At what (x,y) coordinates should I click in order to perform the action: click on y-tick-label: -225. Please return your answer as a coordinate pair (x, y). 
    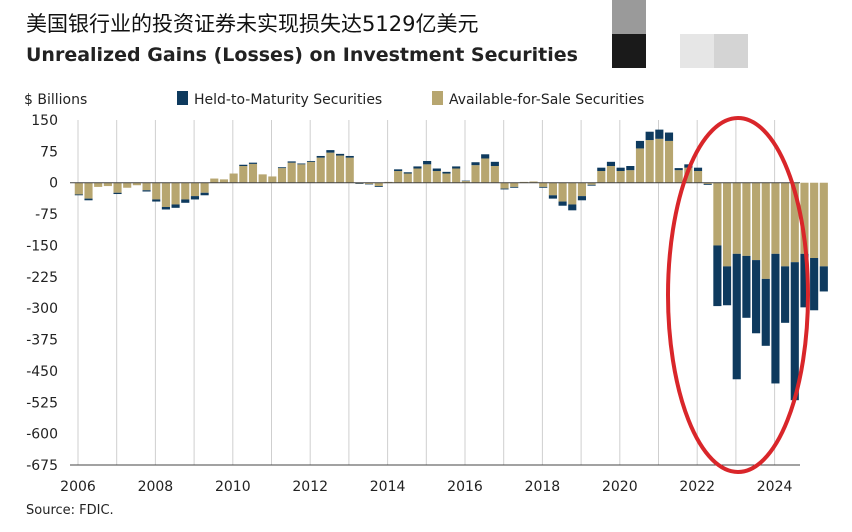
    Looking at the image, I should click on (42, 278).